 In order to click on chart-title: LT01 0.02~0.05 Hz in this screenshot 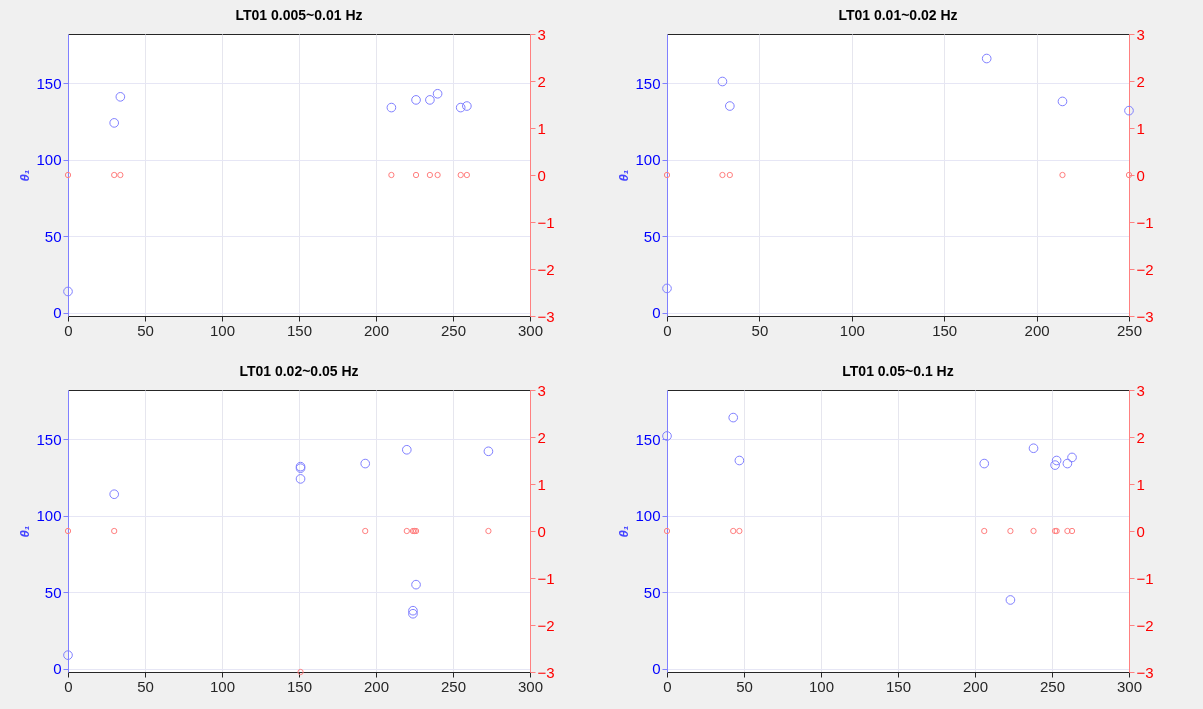, I will do `click(299, 371)`.